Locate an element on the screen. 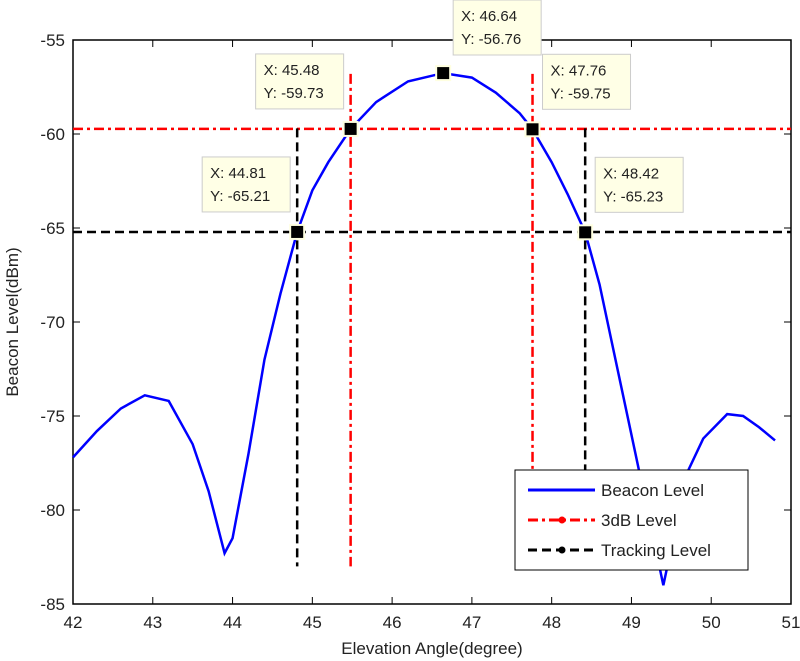 This screenshot has height=661, width=800. y-tick-label: -85 is located at coordinates (52, 604).